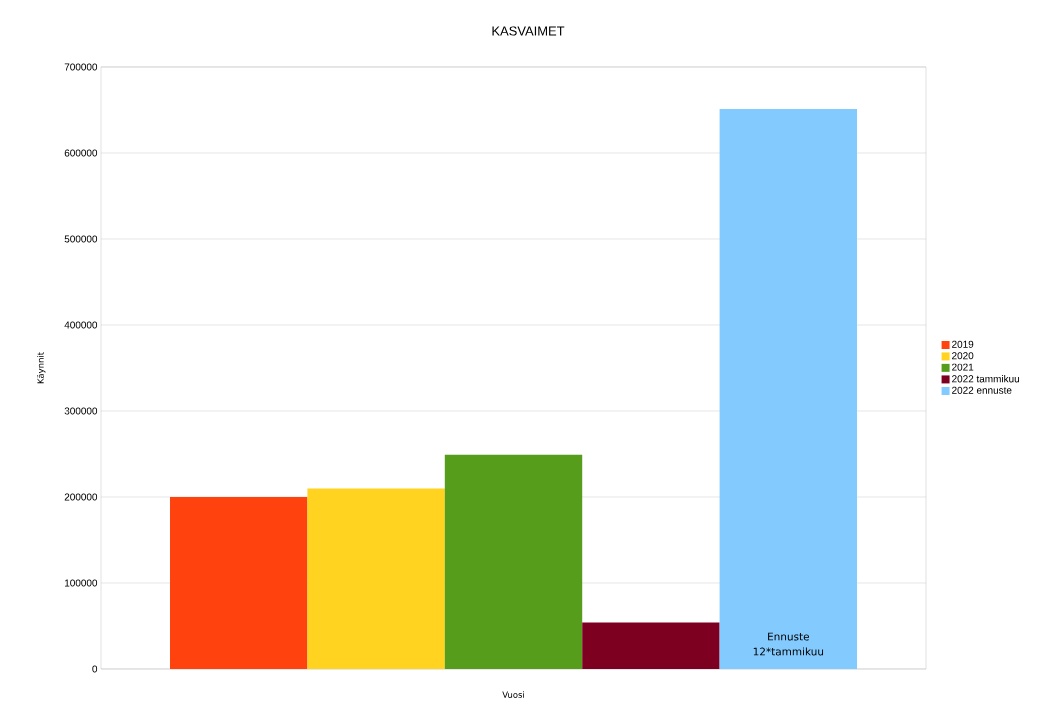 This screenshot has height=724, width=1056. What do you see at coordinates (788, 644) in the screenshot?
I see `annotation: Ennuste 12*tammikuu` at bounding box center [788, 644].